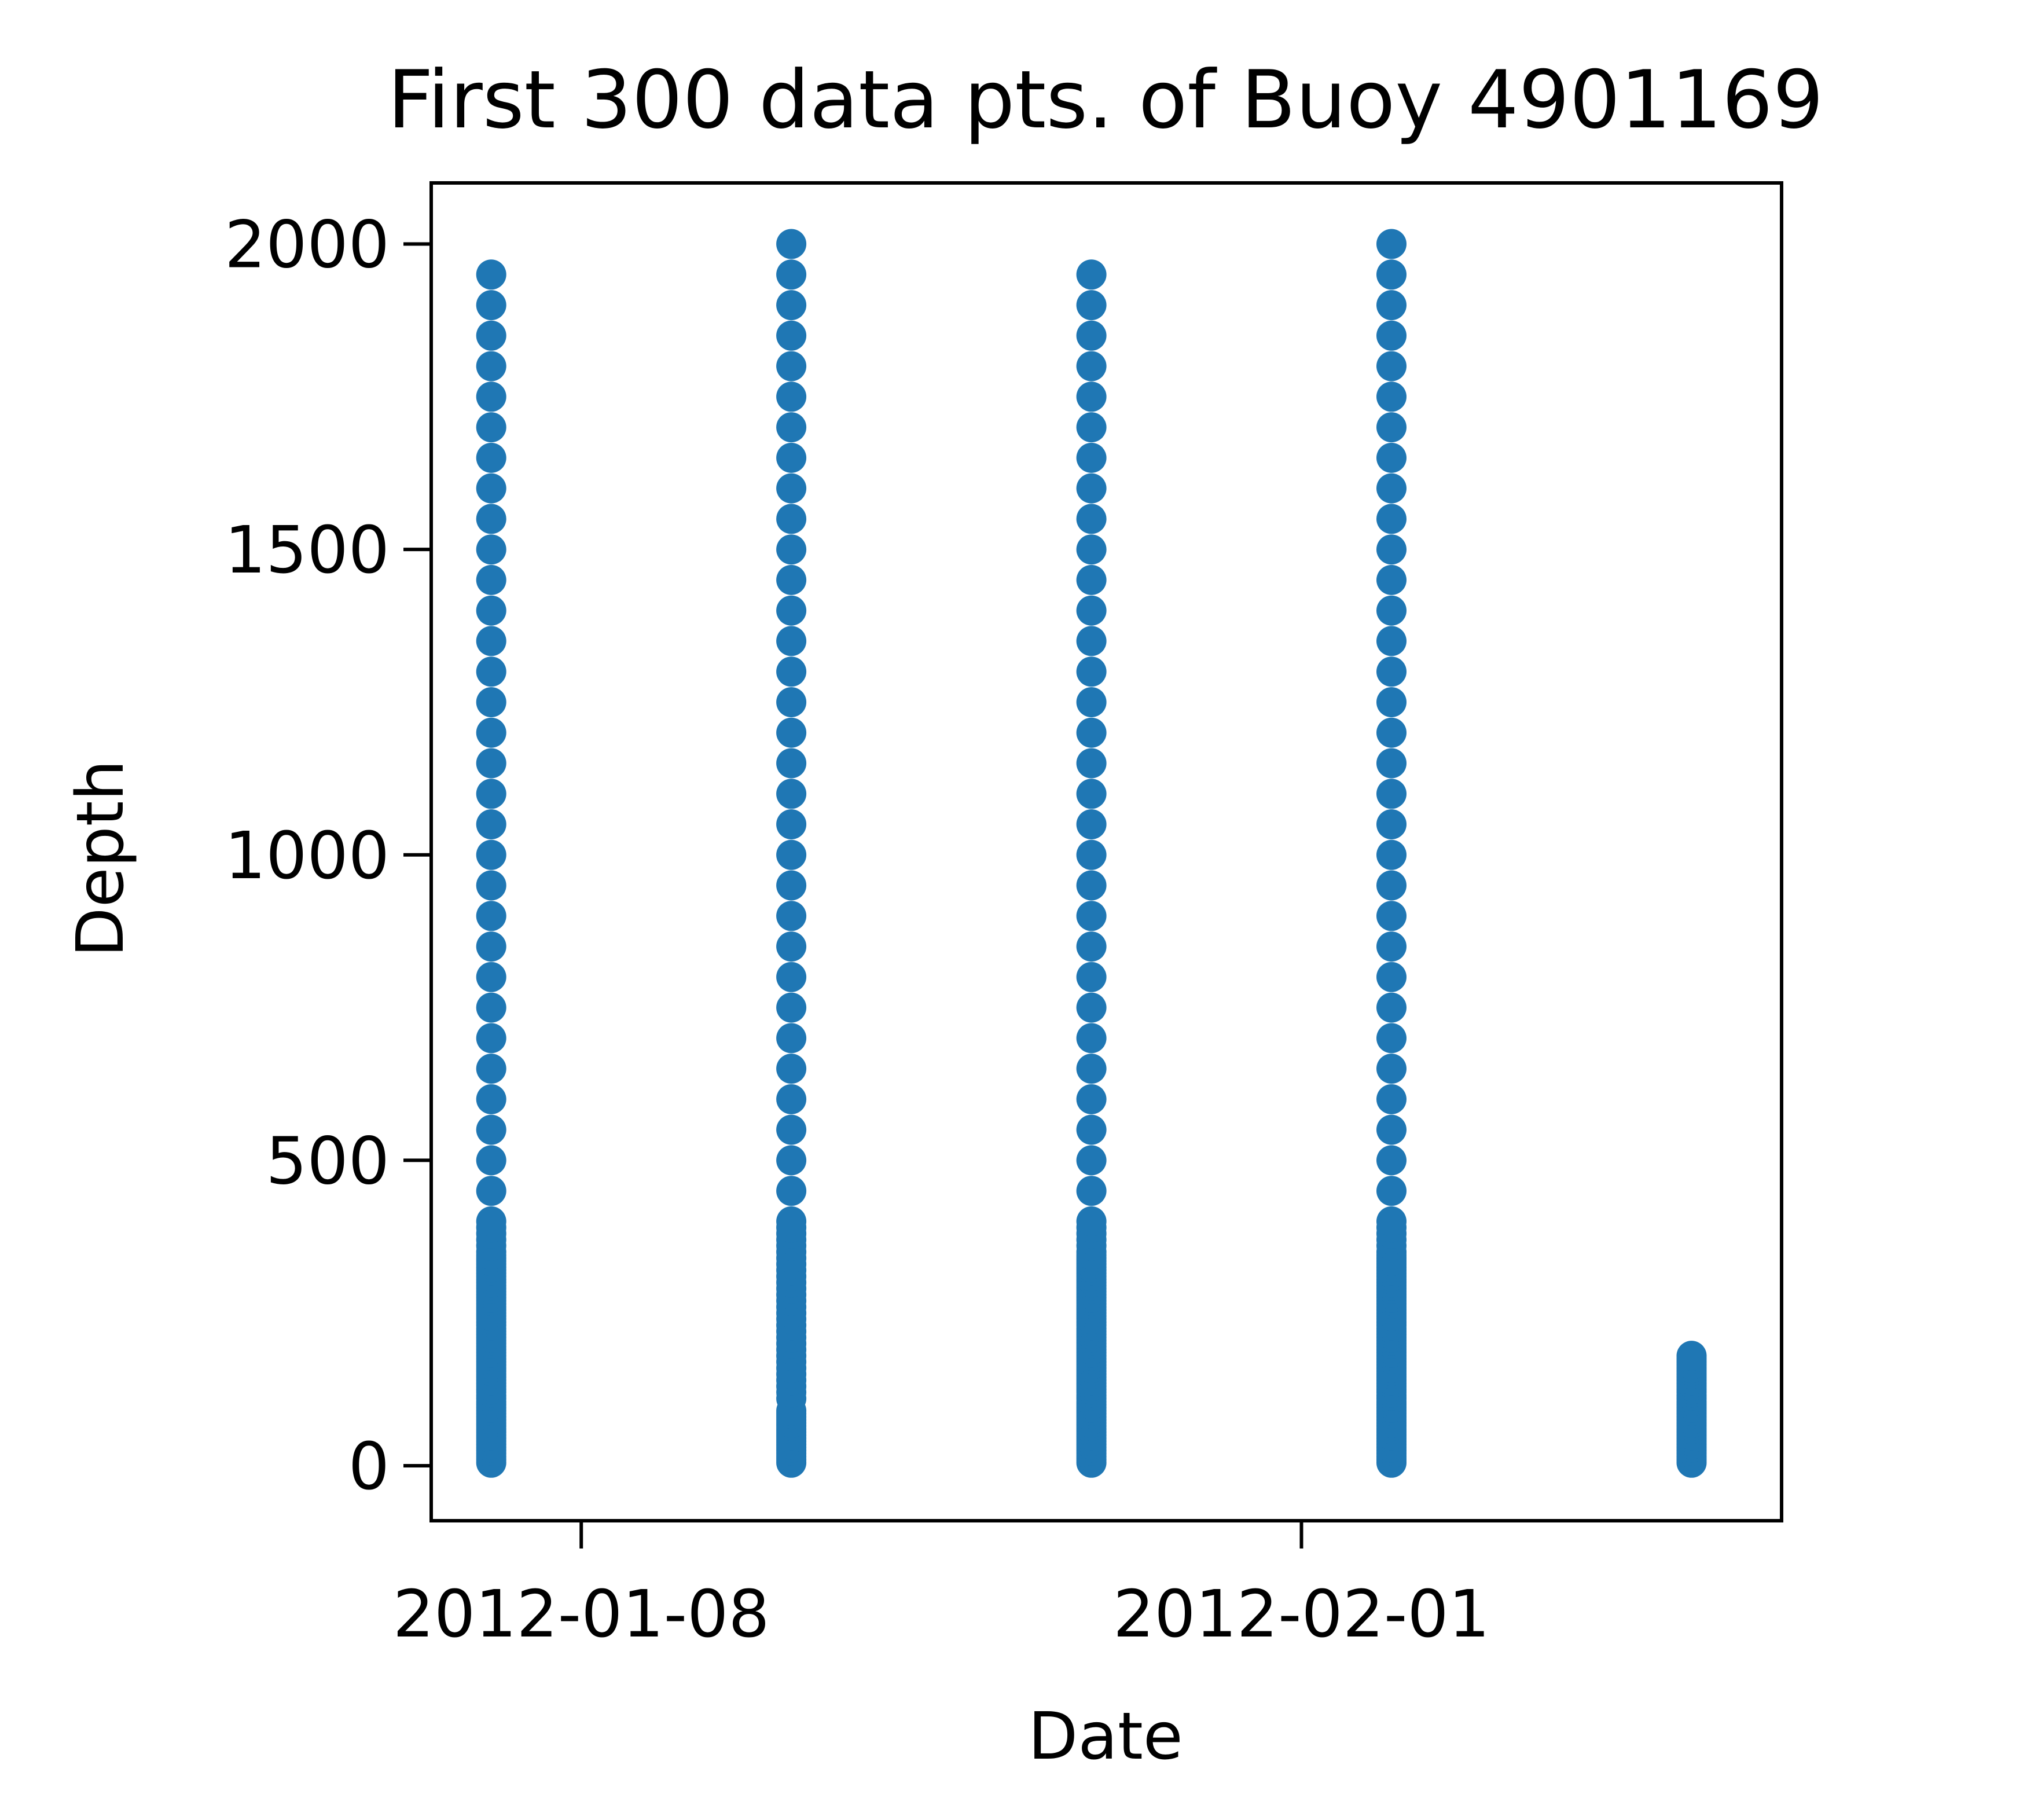  What do you see at coordinates (328, 1161) in the screenshot?
I see `y-tick-label: 500` at bounding box center [328, 1161].